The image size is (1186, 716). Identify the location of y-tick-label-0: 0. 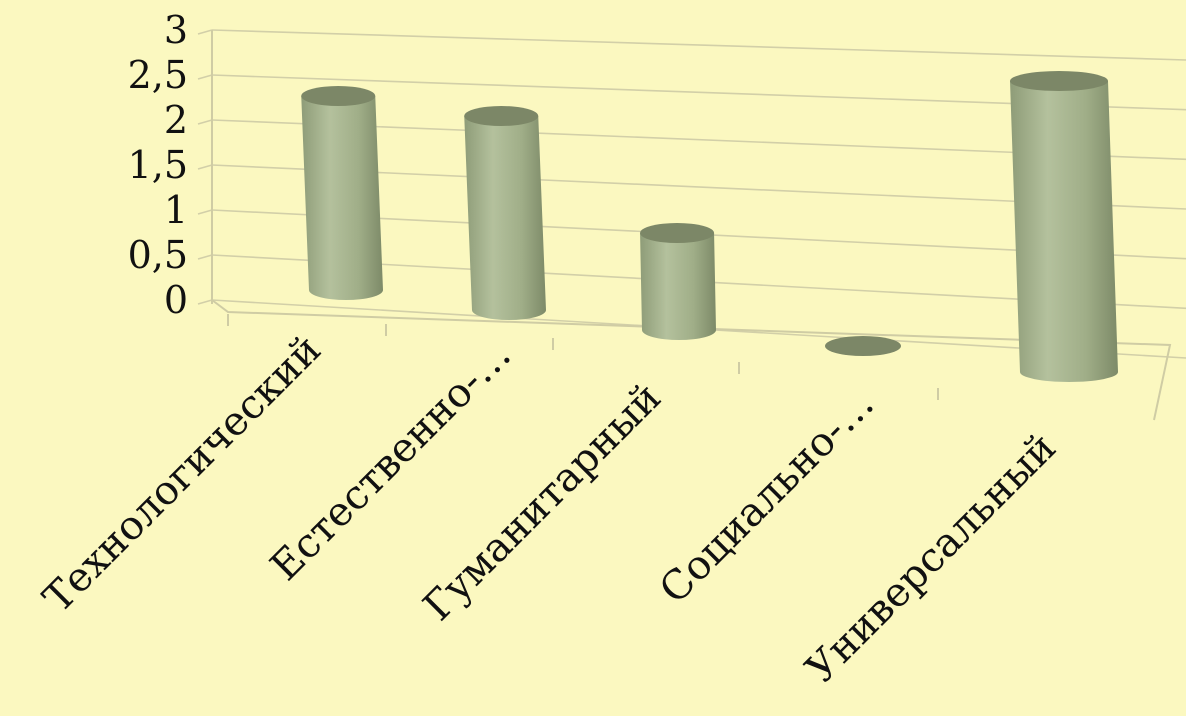
(176, 300).